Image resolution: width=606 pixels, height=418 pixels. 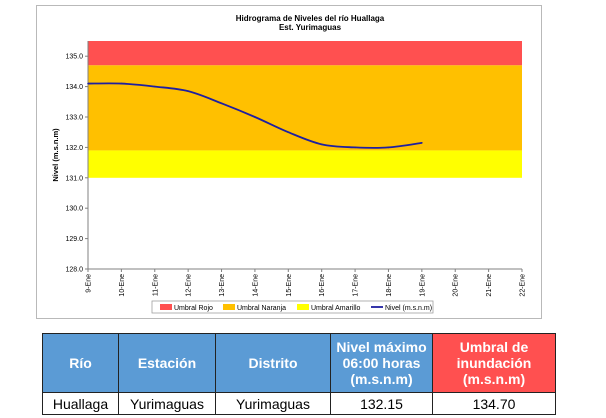 I want to click on header-rio: Río, so click(x=80, y=363).